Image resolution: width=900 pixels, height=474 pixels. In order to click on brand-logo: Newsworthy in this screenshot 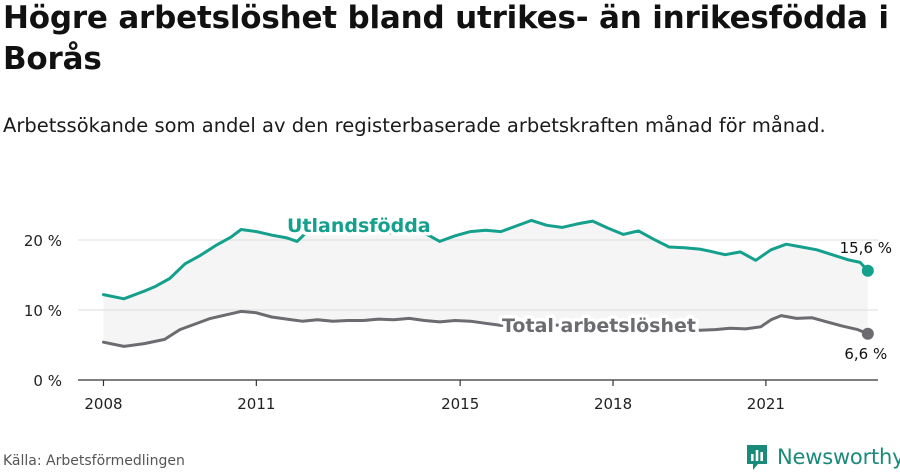, I will do `click(822, 457)`.